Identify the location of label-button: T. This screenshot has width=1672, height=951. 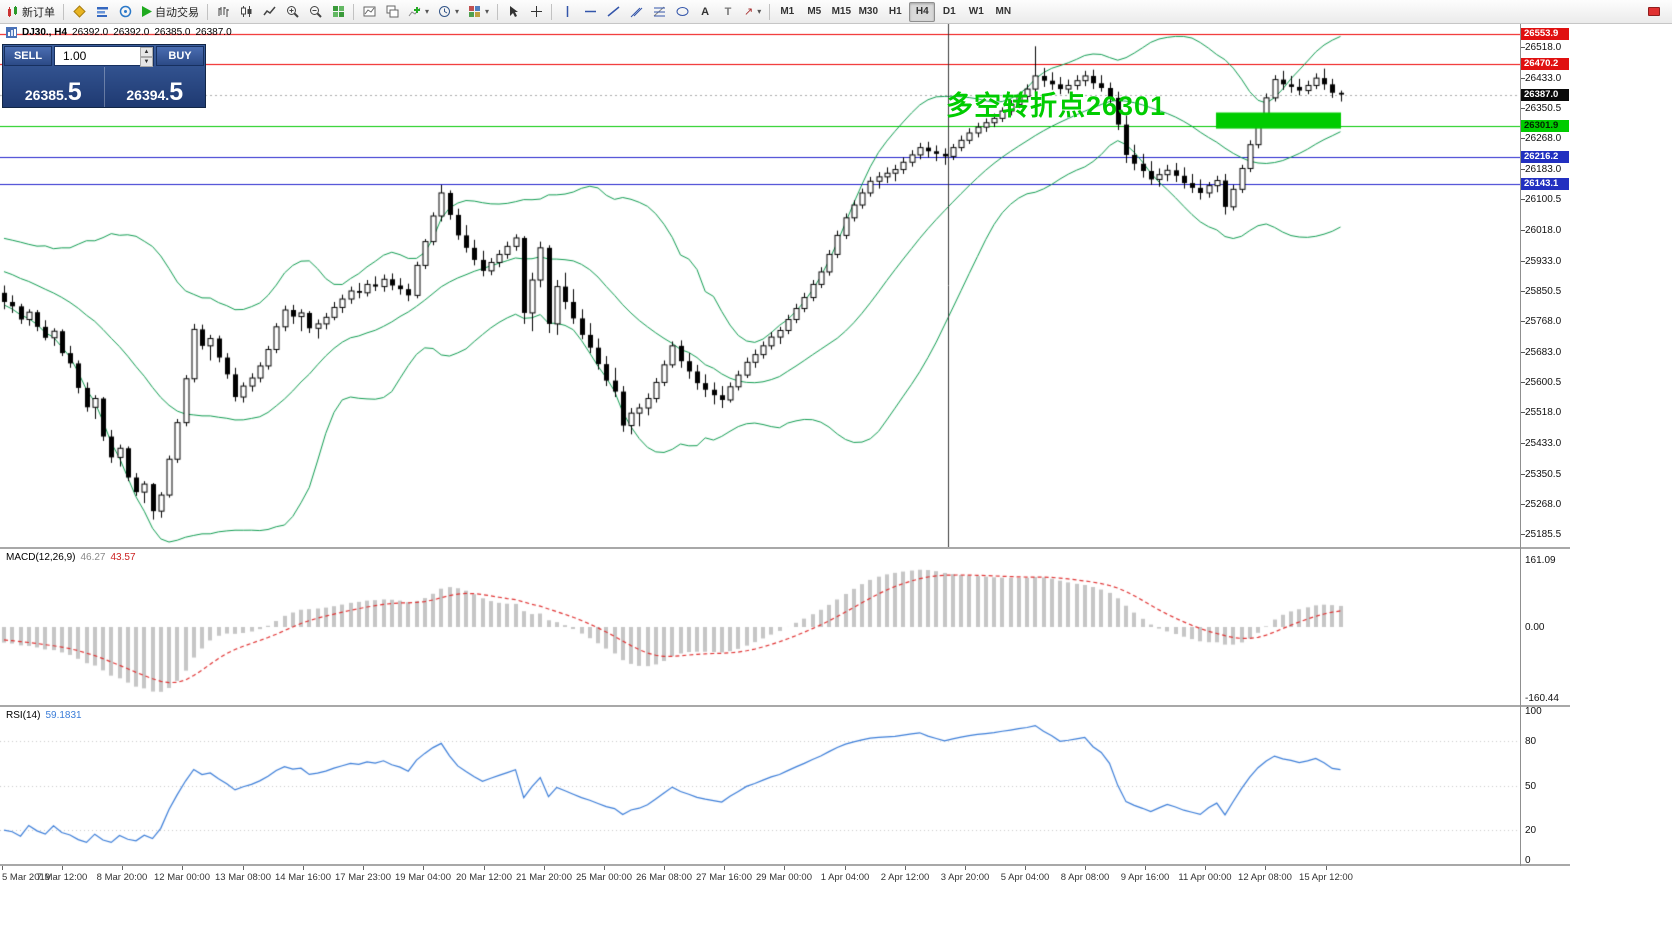
(728, 12).